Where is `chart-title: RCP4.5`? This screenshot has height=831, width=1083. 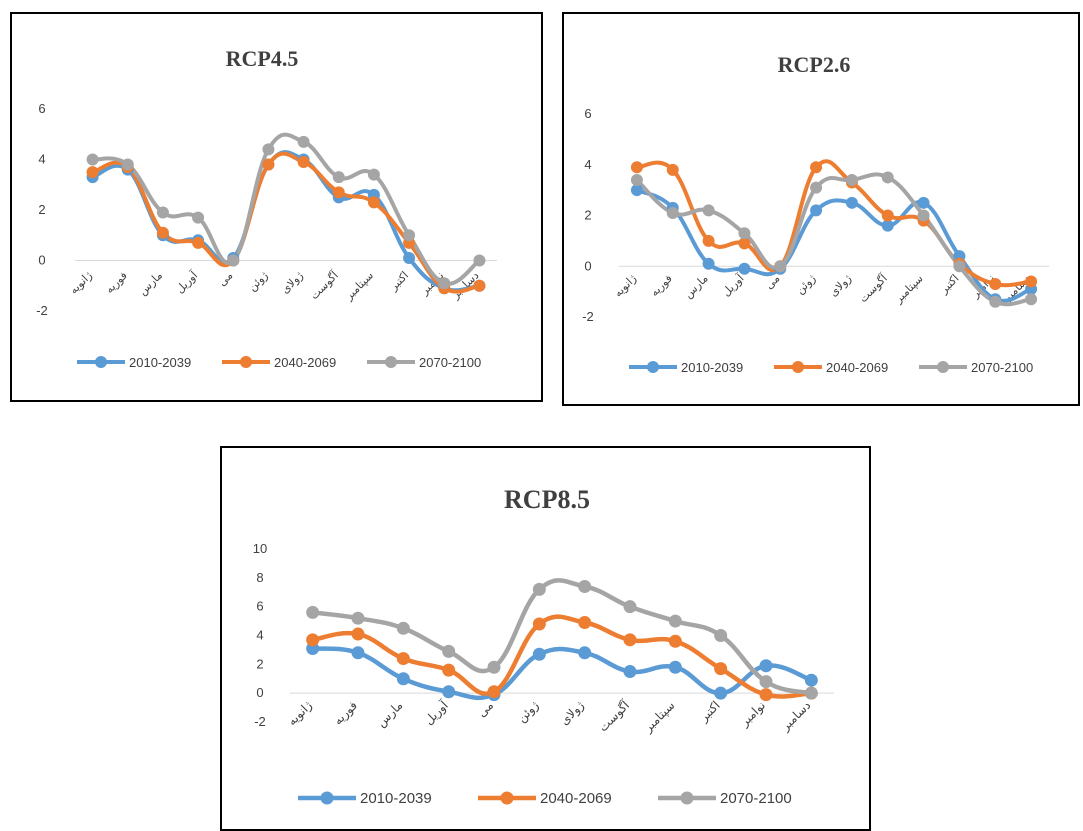
chart-title: RCP4.5 is located at coordinates (262, 58).